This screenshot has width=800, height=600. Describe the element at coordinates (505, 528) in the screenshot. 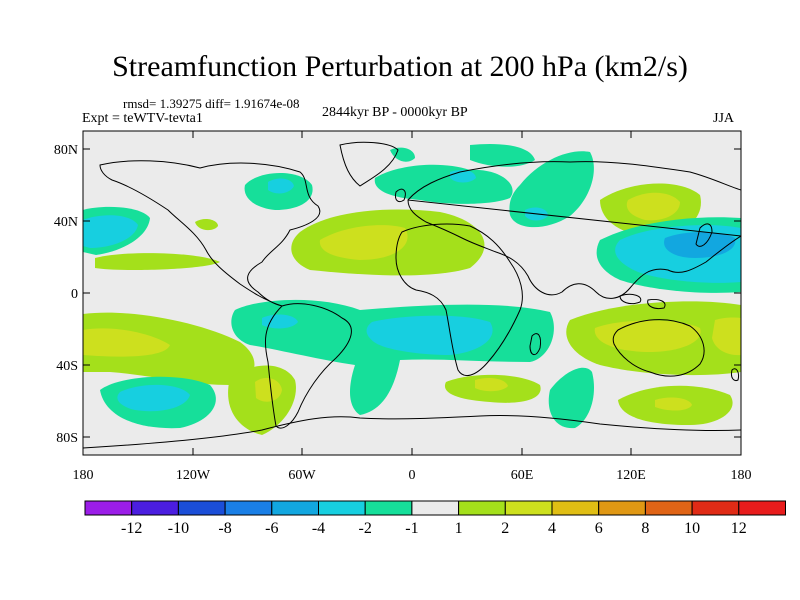

I see `colorbar-label: 2` at that location.